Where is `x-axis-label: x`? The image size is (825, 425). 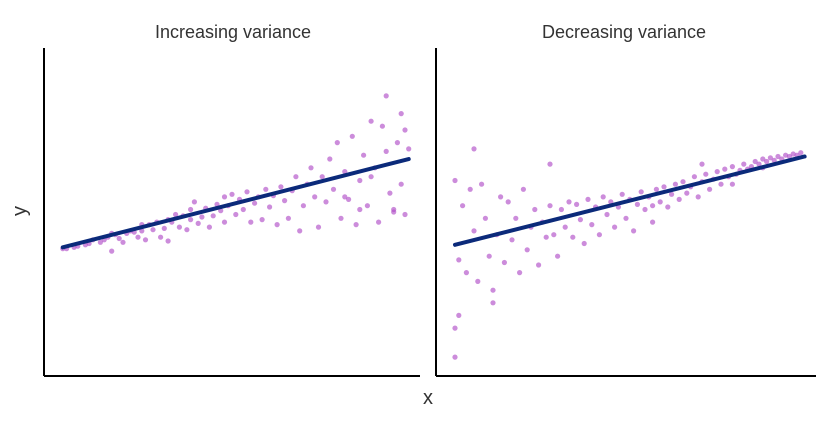 x-axis-label: x is located at coordinates (428, 398).